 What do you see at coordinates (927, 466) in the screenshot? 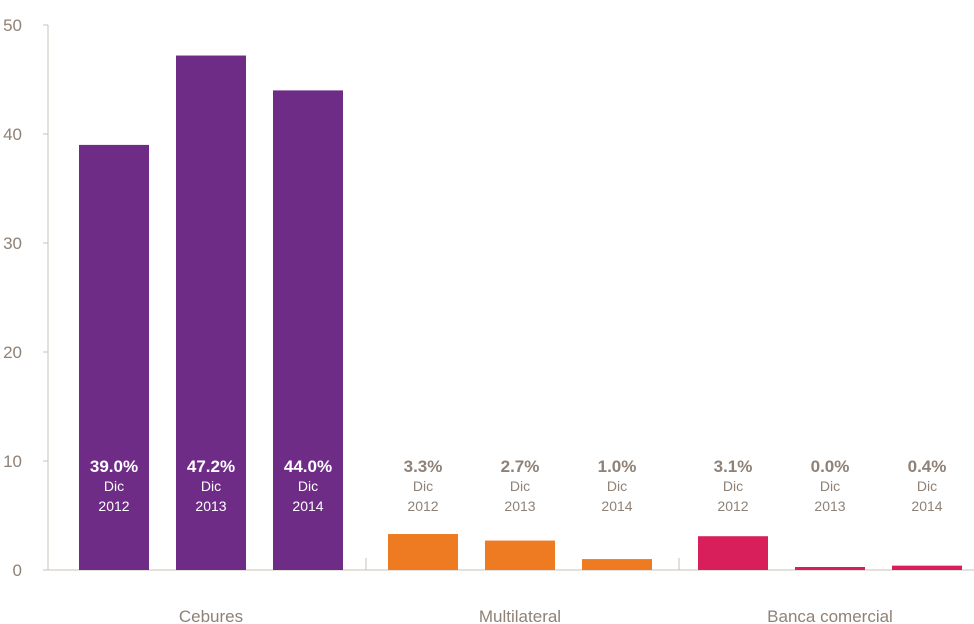
I see `data-label-value: 0.4%` at bounding box center [927, 466].